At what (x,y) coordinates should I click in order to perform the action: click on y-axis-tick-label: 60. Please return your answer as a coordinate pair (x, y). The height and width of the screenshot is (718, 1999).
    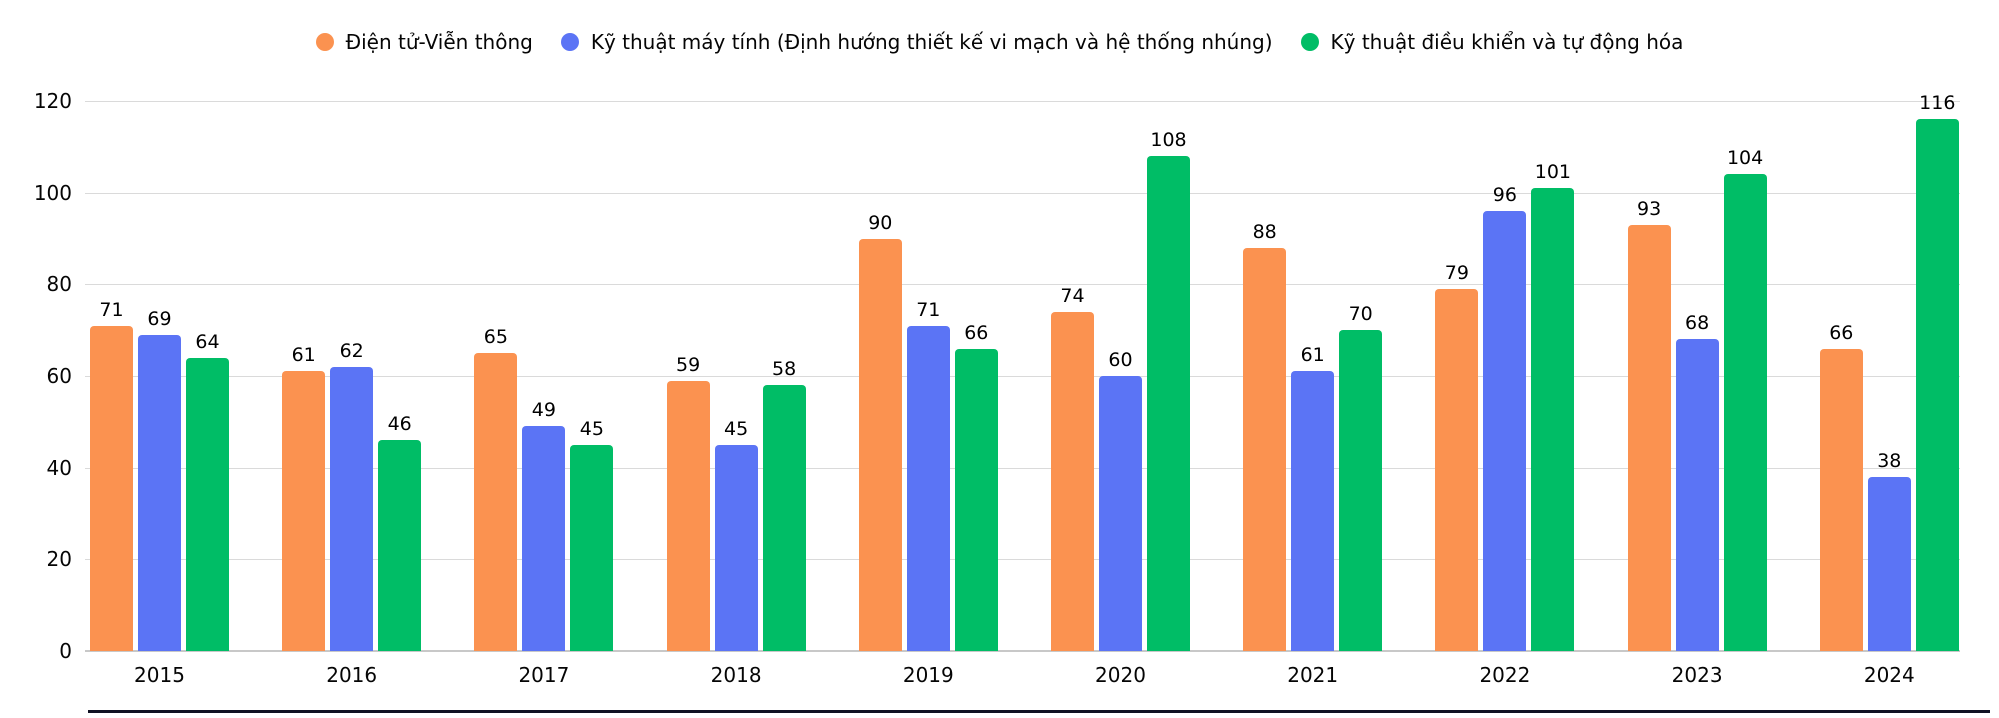
    Looking at the image, I should click on (59, 376).